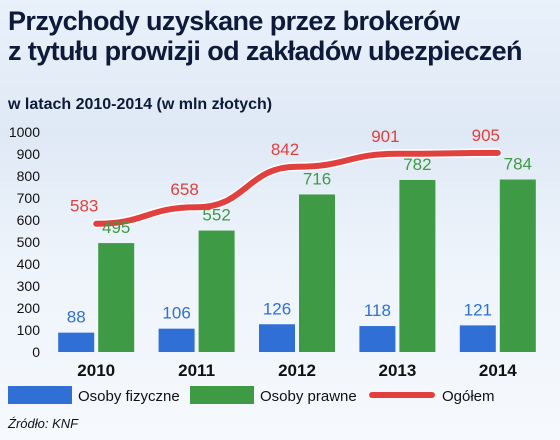 This screenshot has width=560, height=440. I want to click on data-label-ogolem: 905, so click(486, 135).